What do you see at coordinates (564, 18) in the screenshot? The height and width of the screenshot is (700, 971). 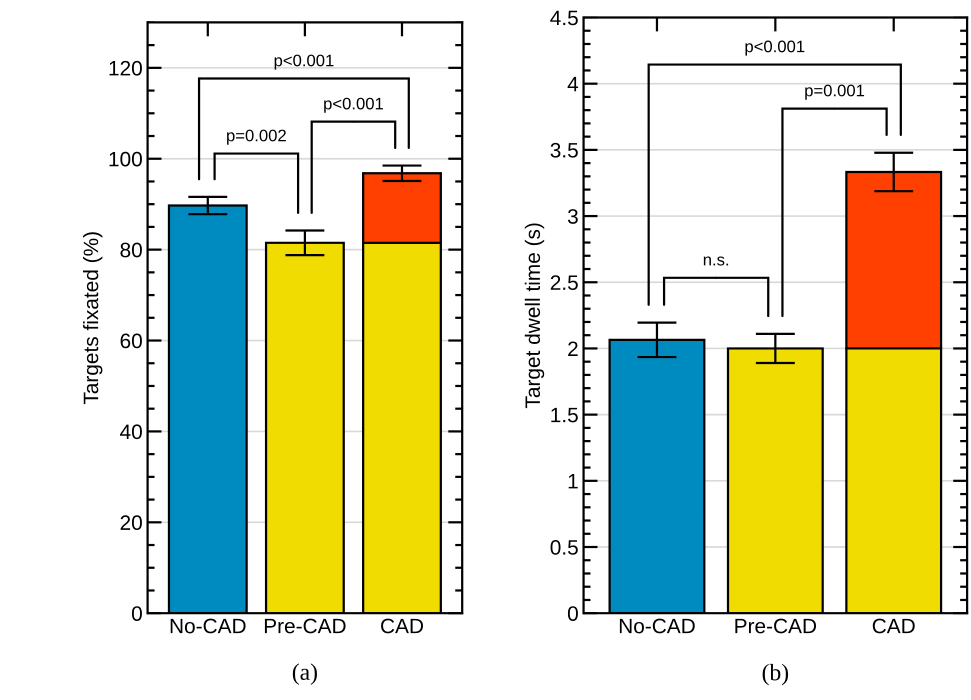 I see `y-tick-label: 4.5` at bounding box center [564, 18].